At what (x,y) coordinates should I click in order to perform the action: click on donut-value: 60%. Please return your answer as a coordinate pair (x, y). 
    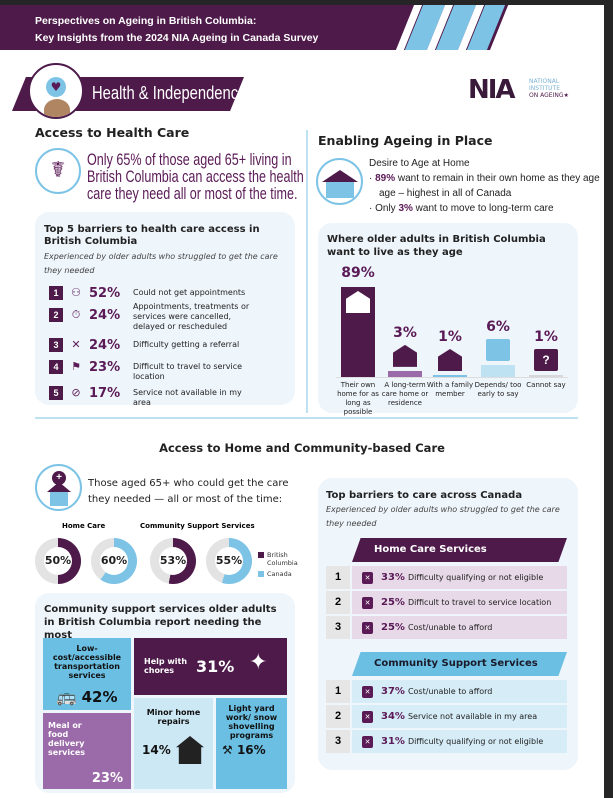
    Looking at the image, I should click on (114, 561).